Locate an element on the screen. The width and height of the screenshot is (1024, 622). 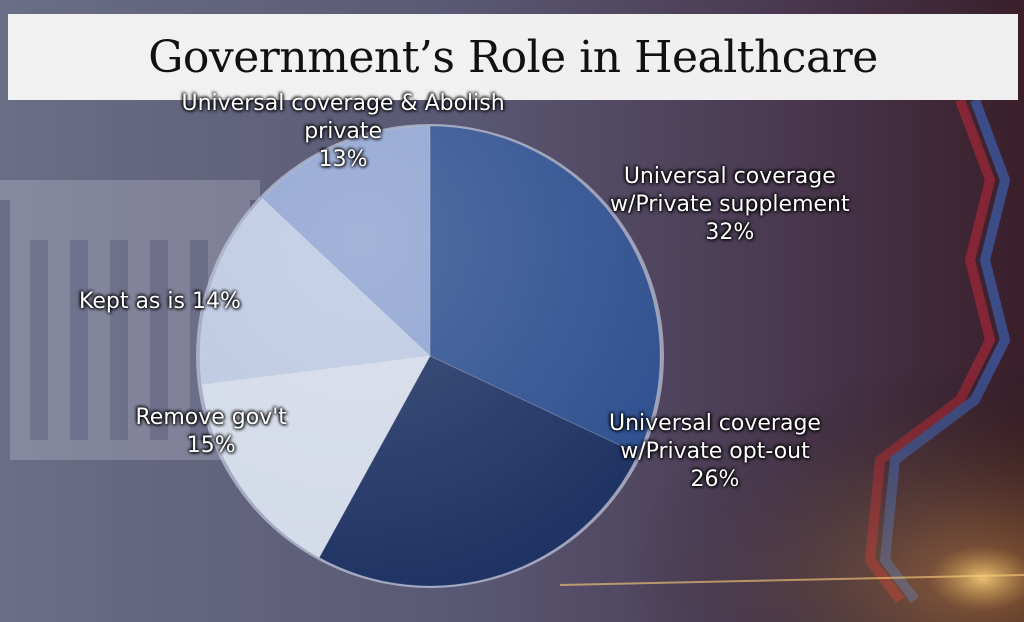
slice-label: Kept as is 14% is located at coordinates (160, 302).